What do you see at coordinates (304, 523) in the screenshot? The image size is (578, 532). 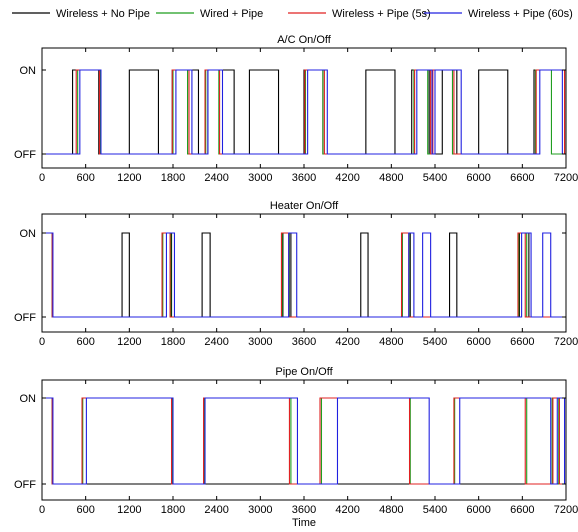 I see `x-axis-label: Time` at bounding box center [304, 523].